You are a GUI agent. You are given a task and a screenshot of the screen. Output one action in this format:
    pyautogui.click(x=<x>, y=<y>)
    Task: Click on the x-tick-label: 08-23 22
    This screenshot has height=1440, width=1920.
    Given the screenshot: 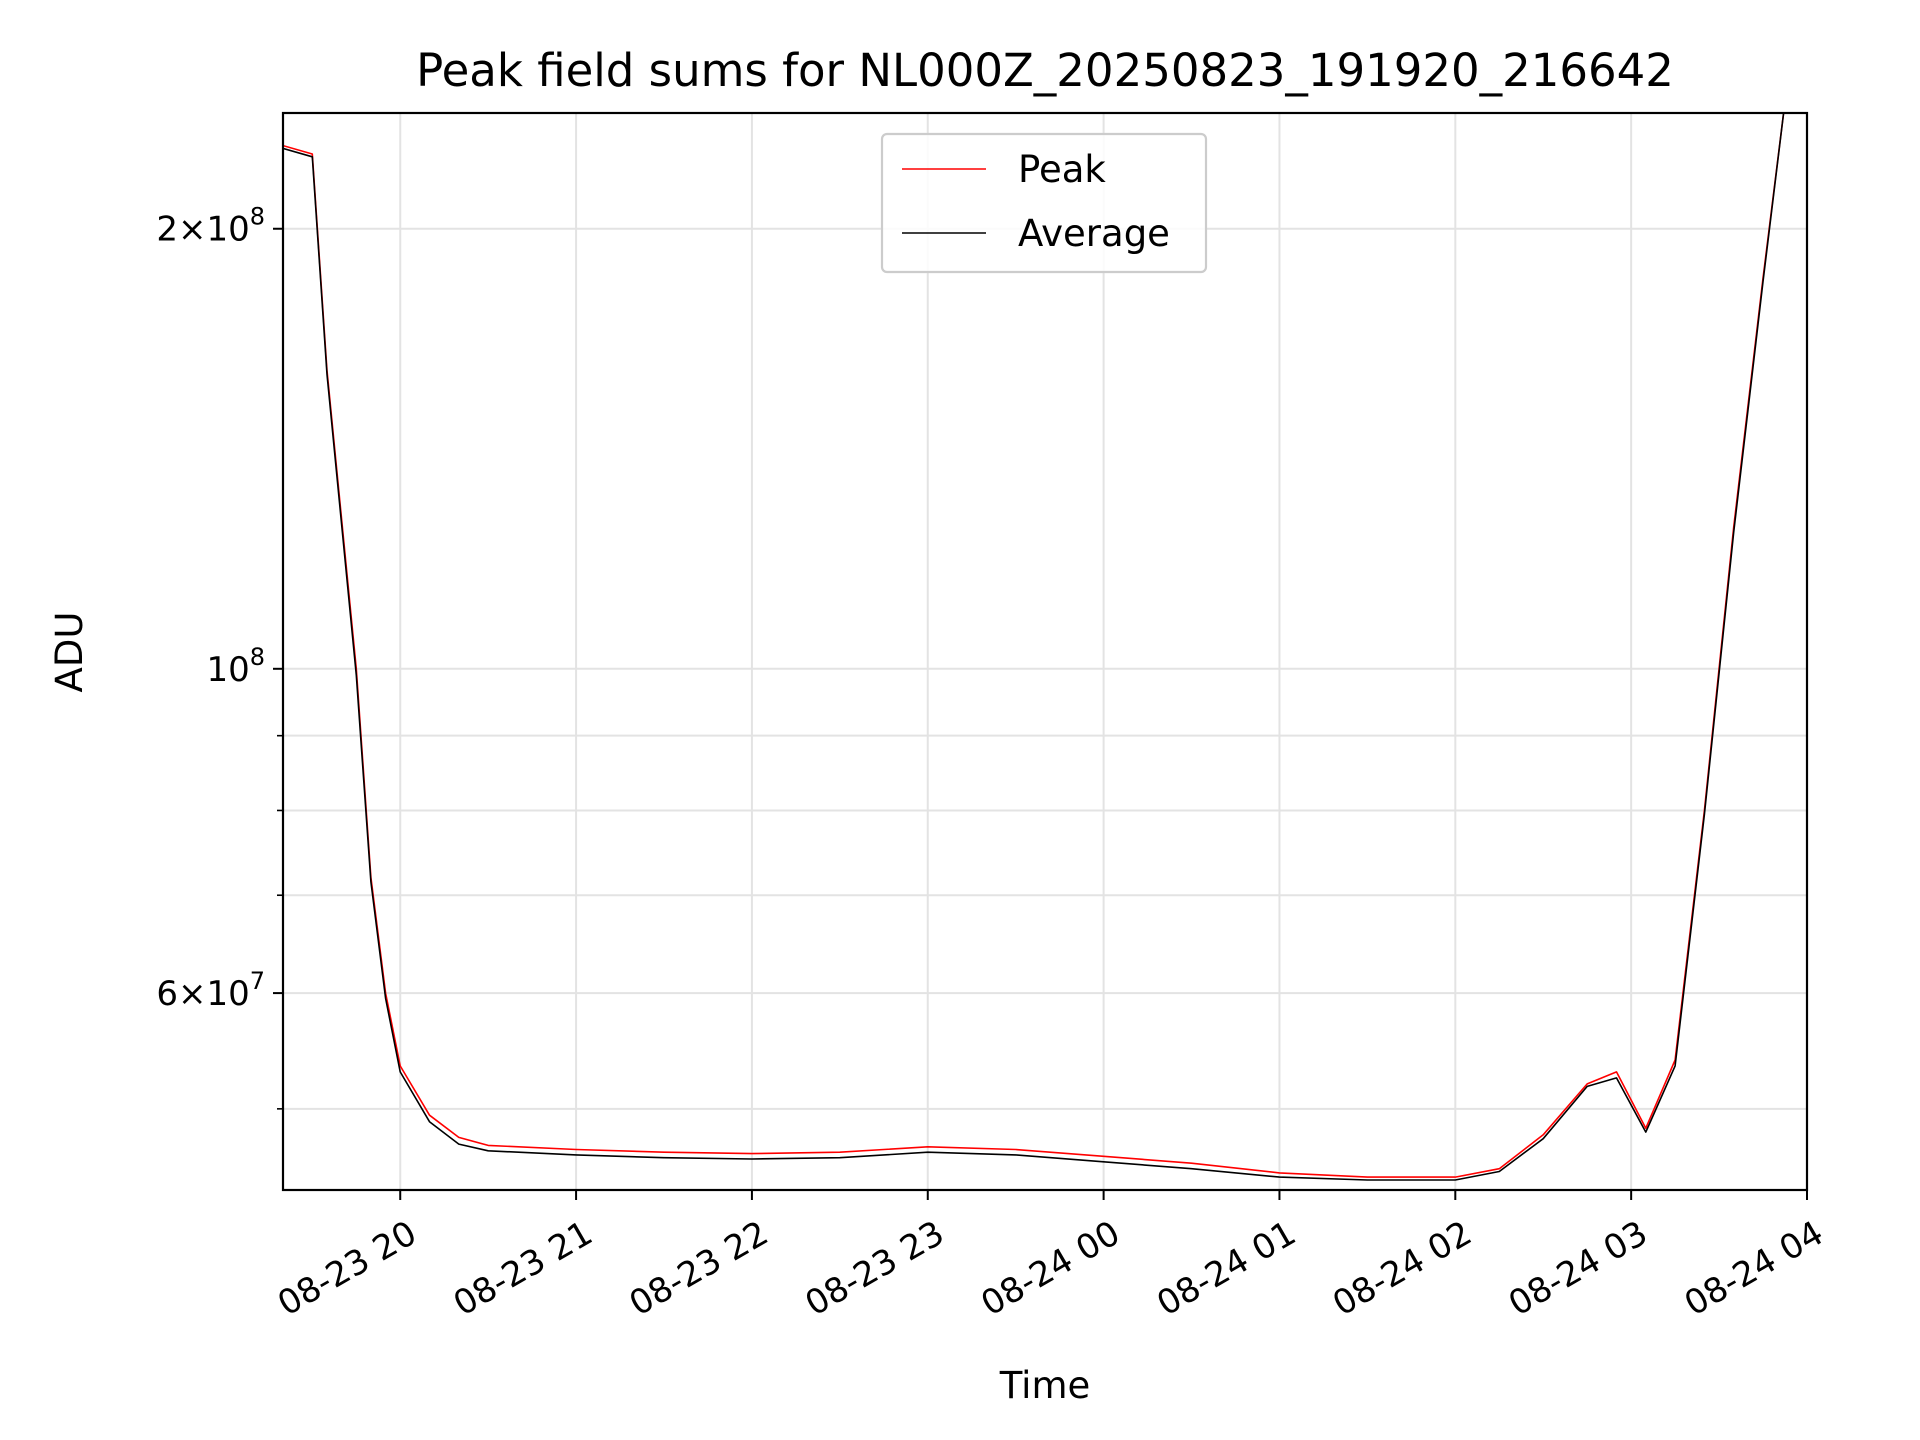 What is the action you would take?
    pyautogui.click(x=699, y=1268)
    